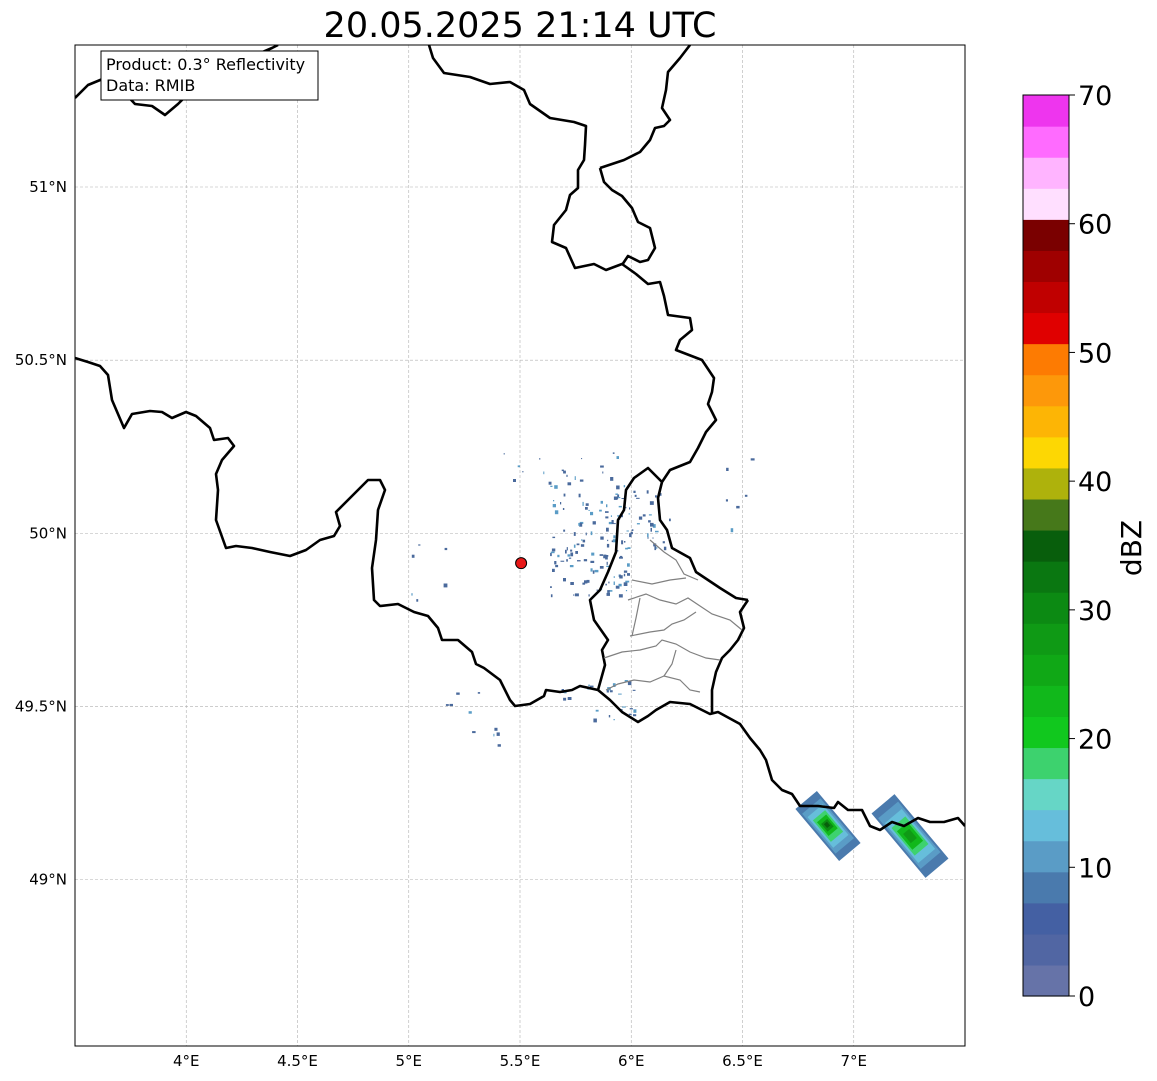  I want to click on colorbar-tick-label: 20, so click(1095, 740).